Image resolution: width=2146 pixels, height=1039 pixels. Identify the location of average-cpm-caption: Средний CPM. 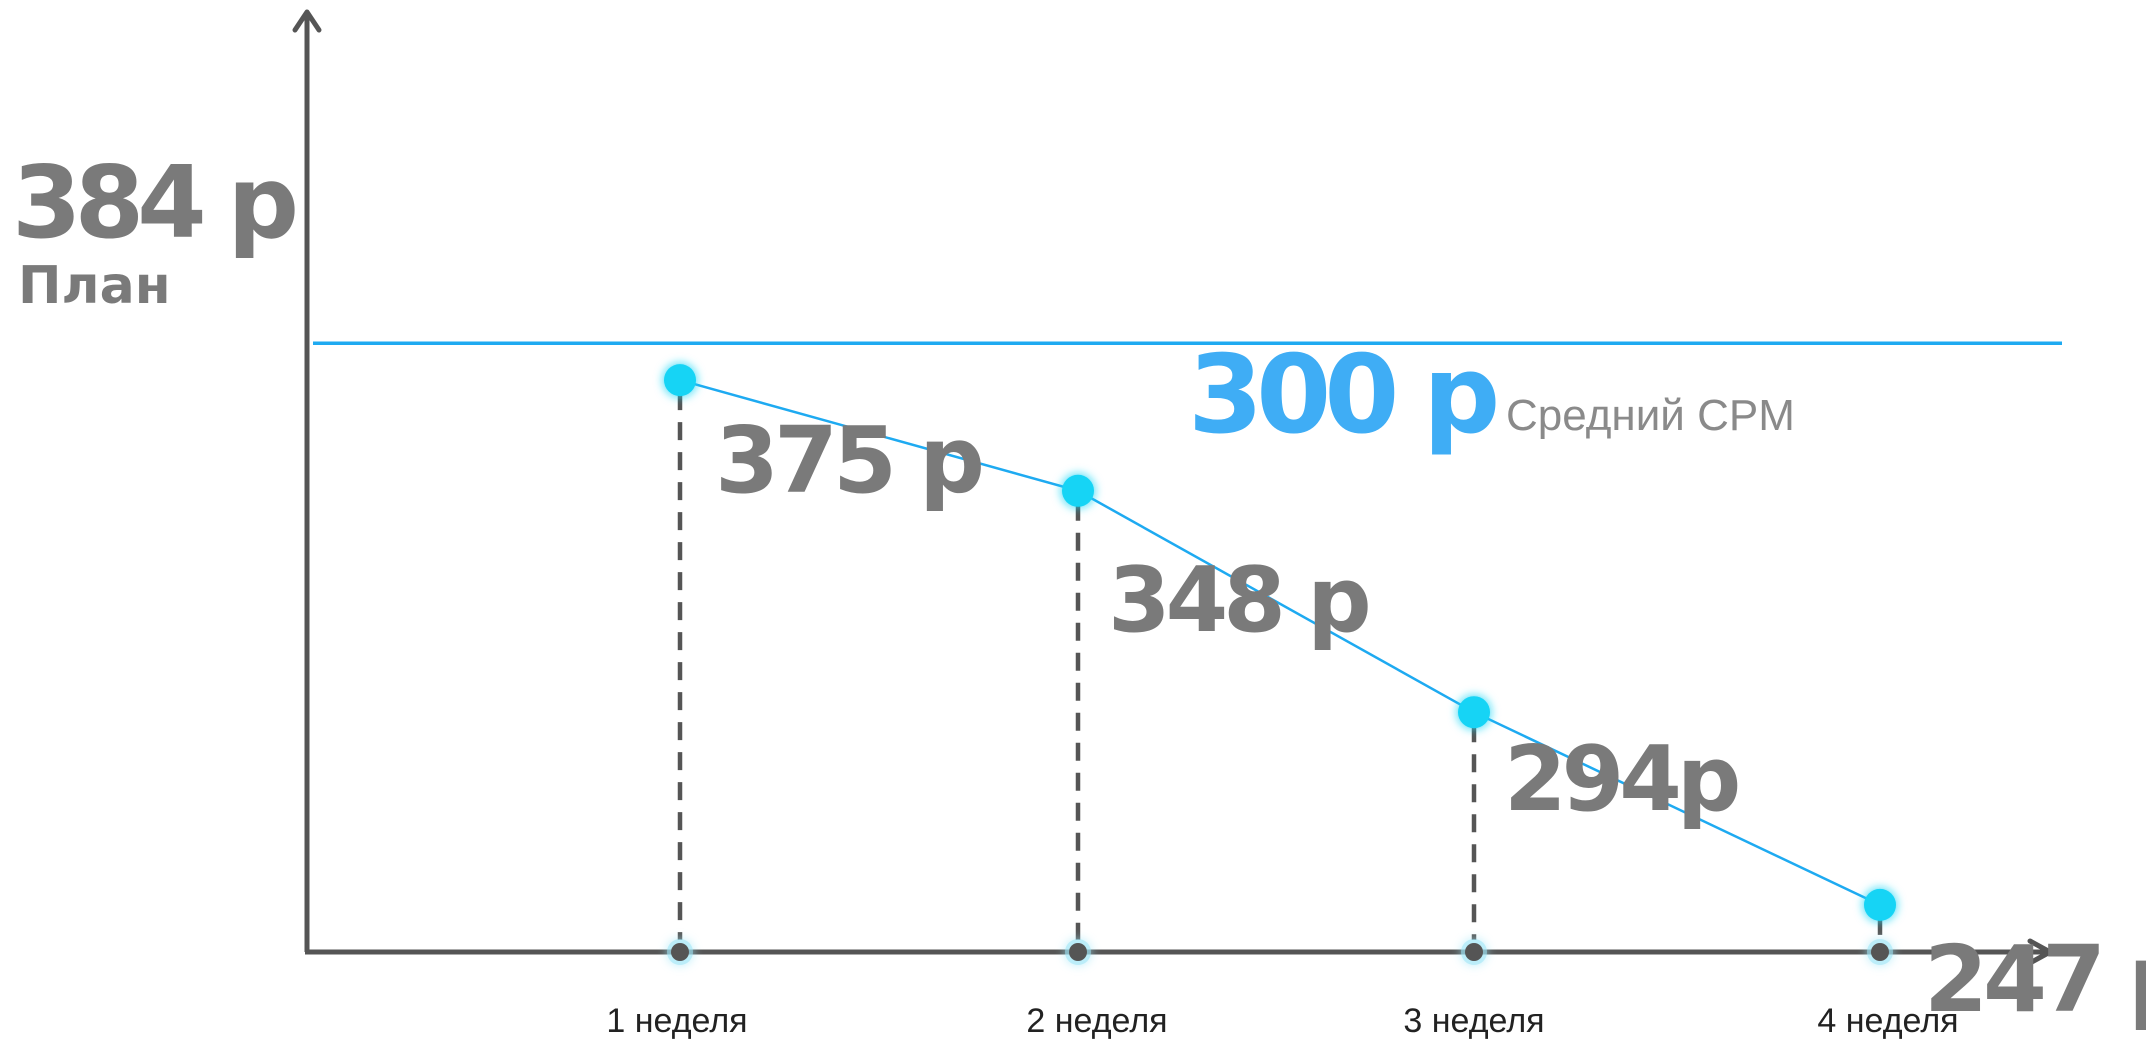
(1650, 415).